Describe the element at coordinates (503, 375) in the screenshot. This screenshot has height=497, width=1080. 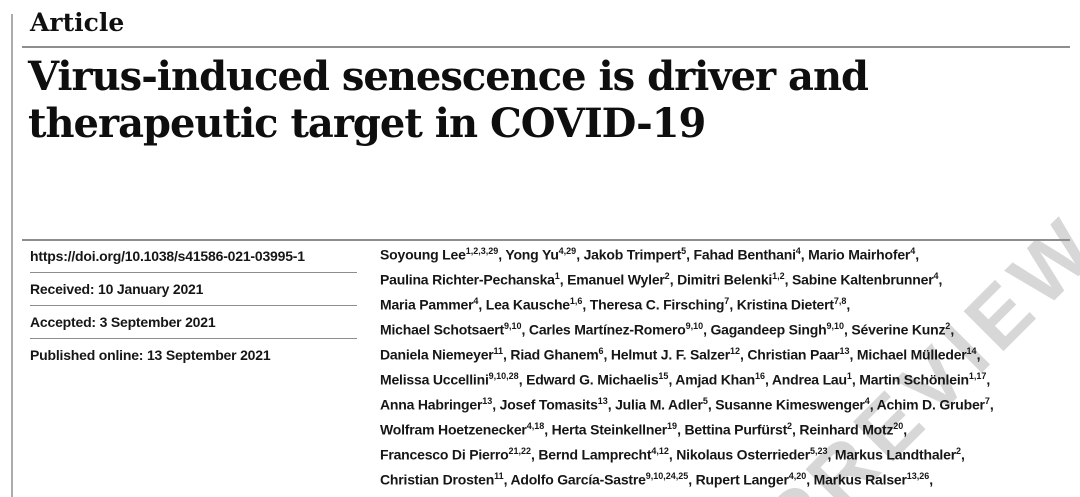
I see `affiliation-superscript: 9,10,28` at that location.